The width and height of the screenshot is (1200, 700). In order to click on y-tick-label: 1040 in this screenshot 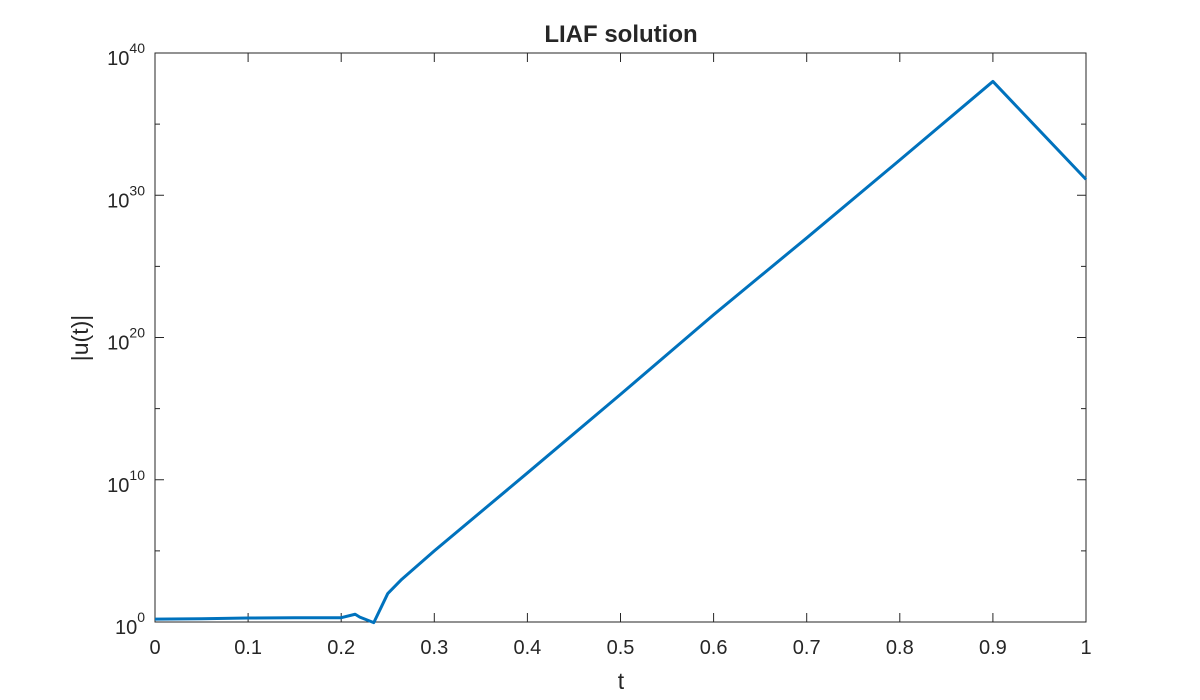, I will do `click(126, 55)`.